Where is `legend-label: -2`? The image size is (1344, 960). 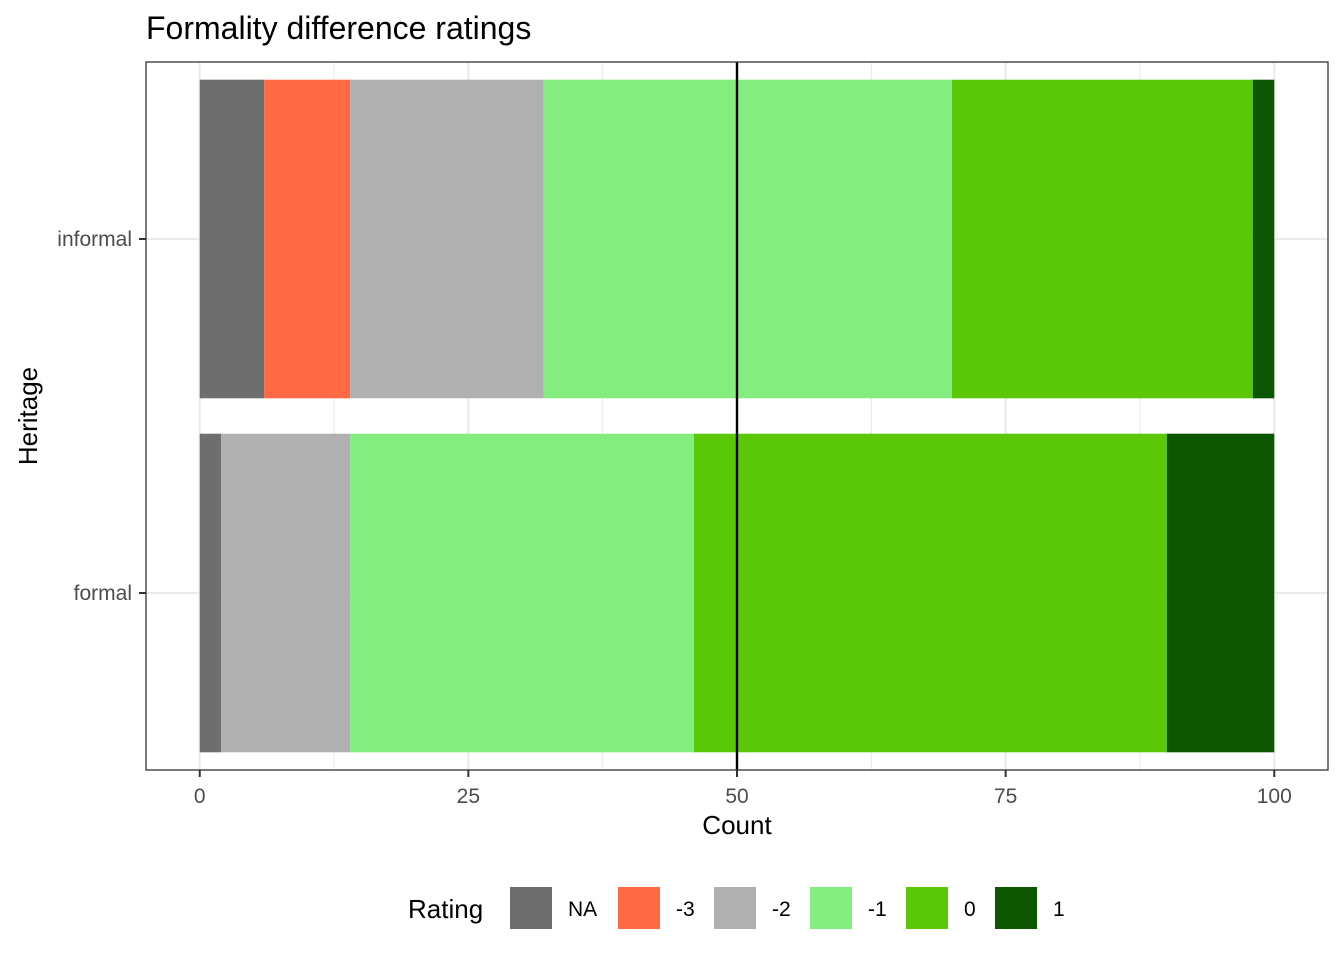 legend-label: -2 is located at coordinates (781, 909).